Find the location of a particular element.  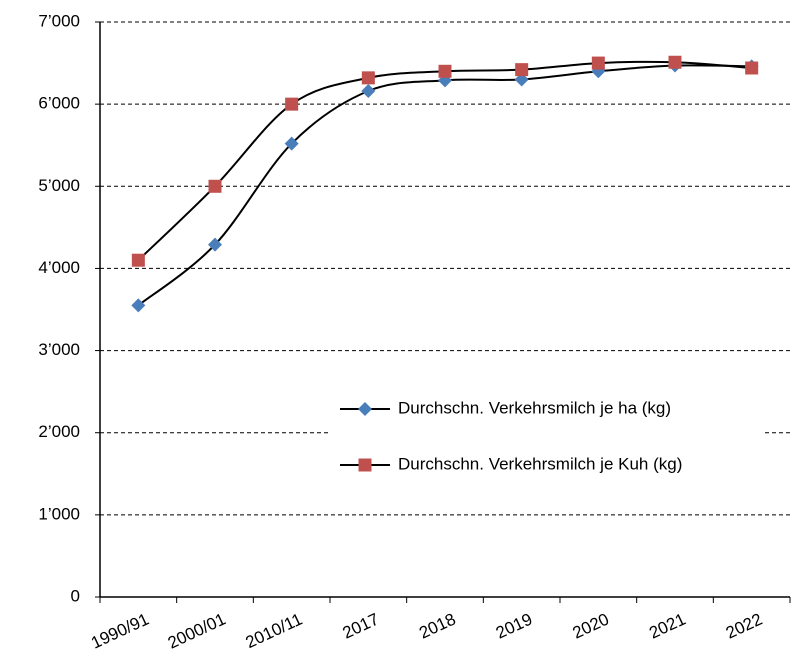

x-tick-label: 2010/11 is located at coordinates (274, 630).